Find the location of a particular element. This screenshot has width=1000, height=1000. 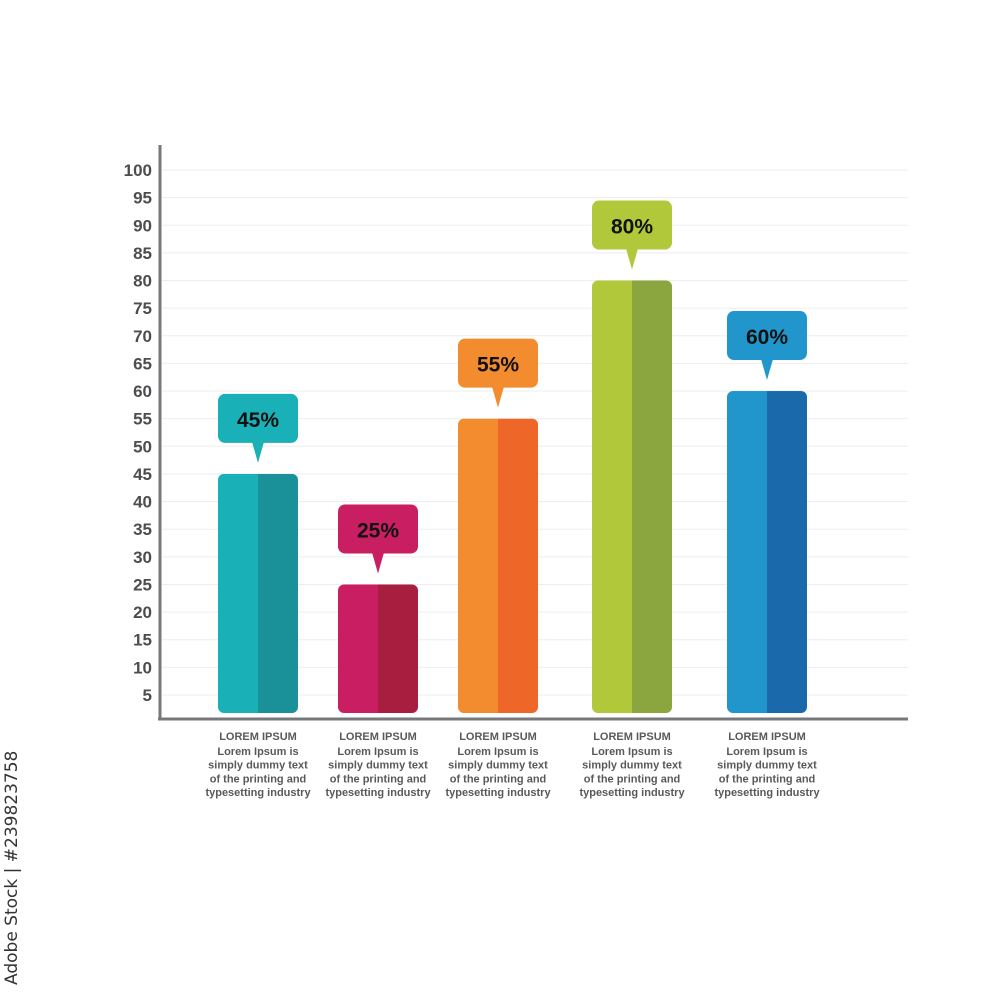

y-tick-label: 35 is located at coordinates (142, 529).